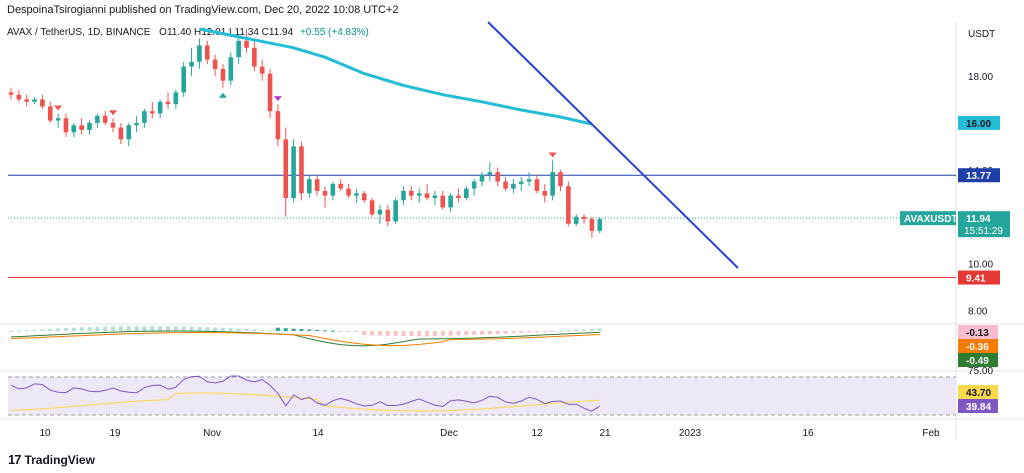  What do you see at coordinates (334, 32) in the screenshot?
I see `price-change: +0.55 (+4.83%)` at bounding box center [334, 32].